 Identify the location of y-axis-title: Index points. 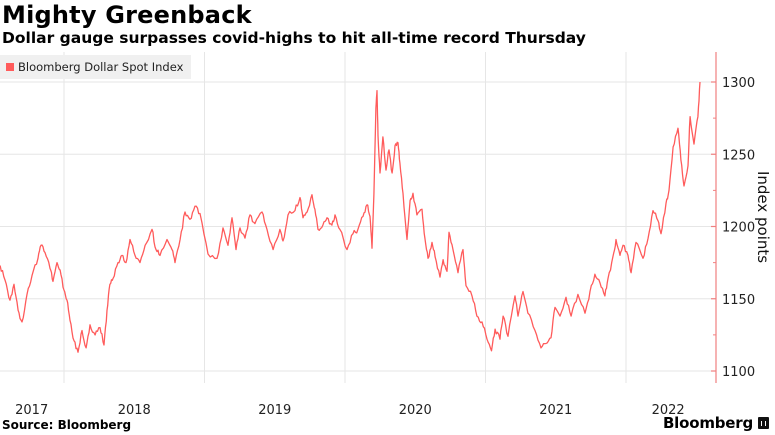
(763, 217).